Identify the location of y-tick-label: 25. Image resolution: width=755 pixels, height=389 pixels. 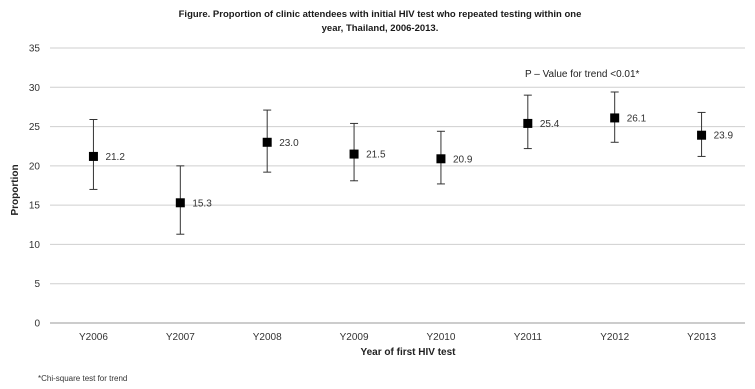
(35, 127).